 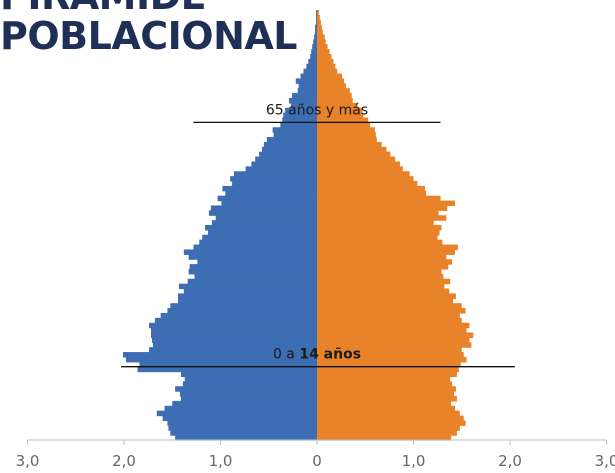 What do you see at coordinates (317, 461) in the screenshot?
I see `x-tick-label: 0` at bounding box center [317, 461].